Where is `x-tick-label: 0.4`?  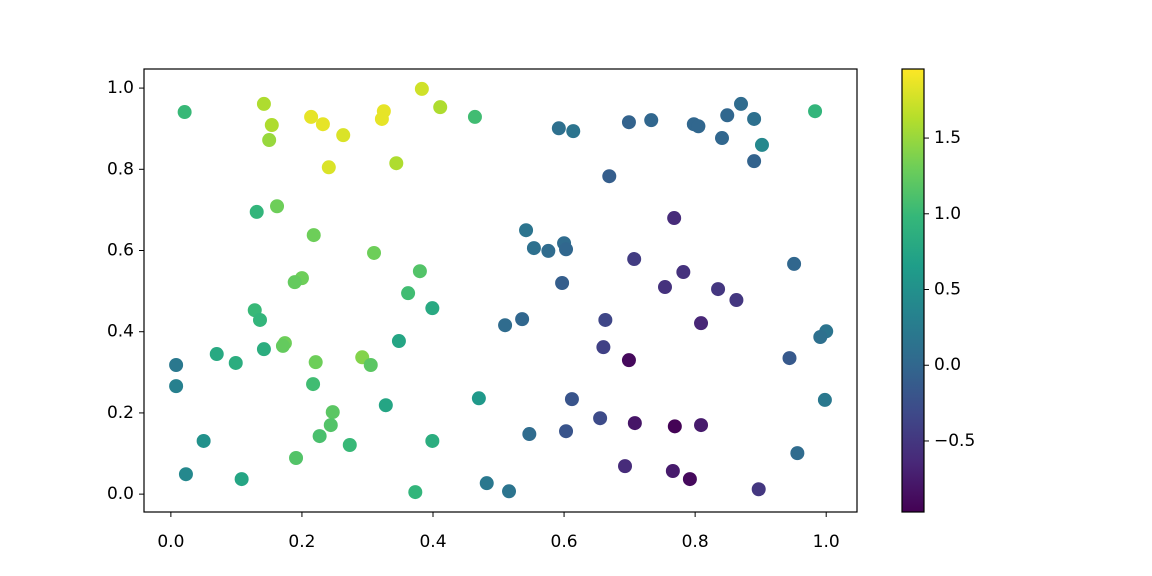 x-tick-label: 0.4 is located at coordinates (432, 542).